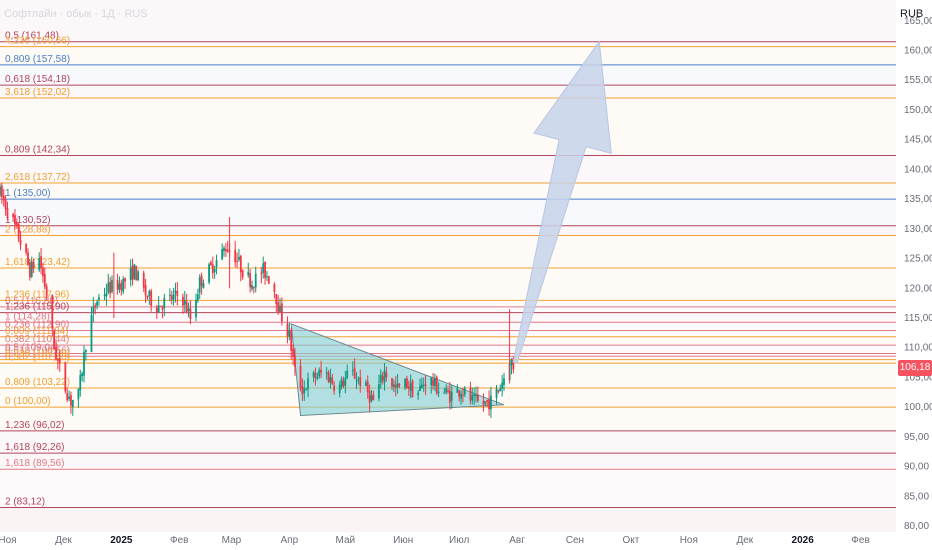  Describe the element at coordinates (37, 177) in the screenshot. I see `fib-level-label: 2,618 (137,72)` at that location.